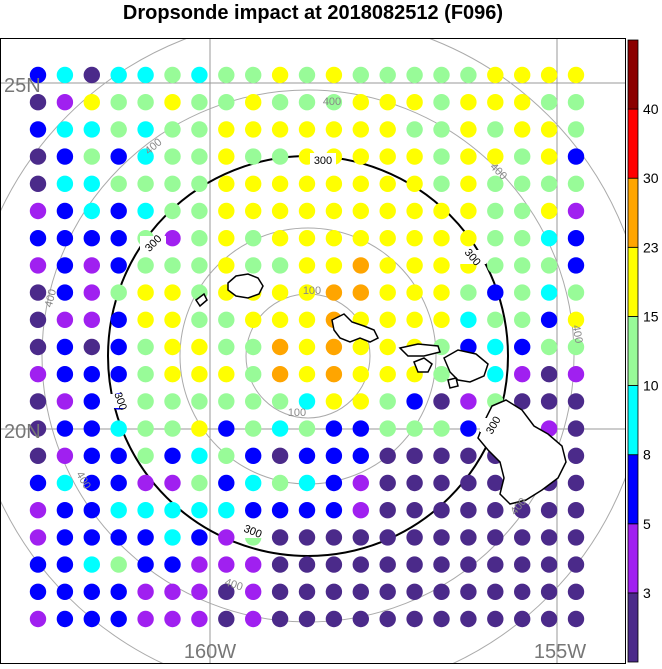 The image size is (662, 669). Describe the element at coordinates (423, 365) in the screenshot. I see `island-lanai` at that location.